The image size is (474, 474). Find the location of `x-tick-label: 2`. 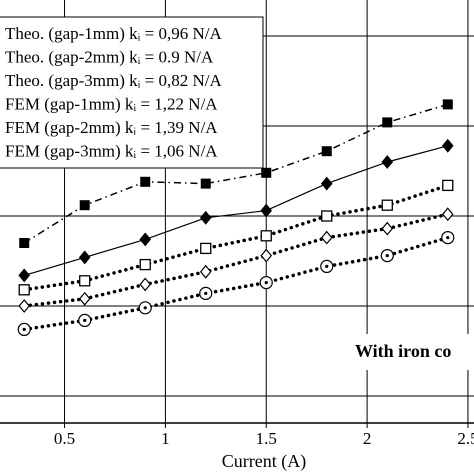

x-tick-label: 2 is located at coordinates (367, 438).